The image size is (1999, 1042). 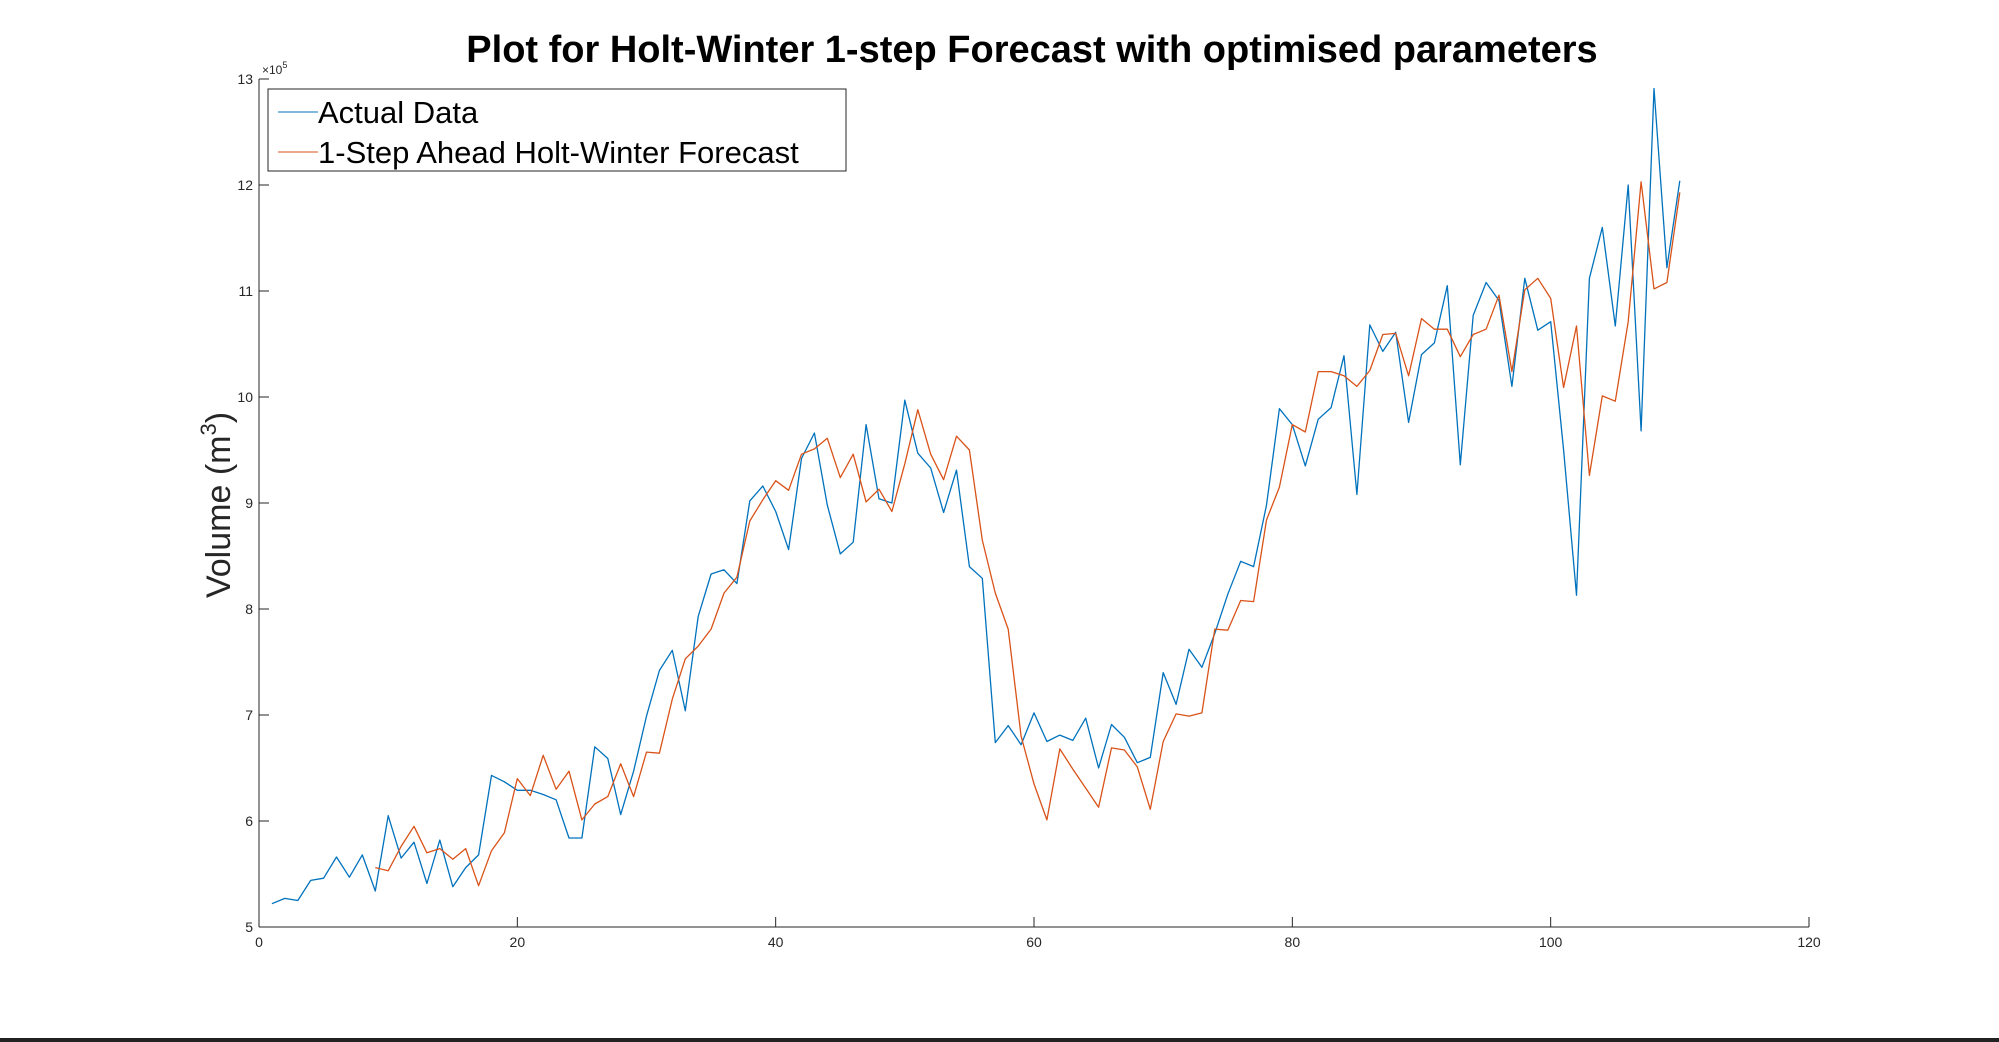 What do you see at coordinates (249, 503) in the screenshot?
I see `y-tick-label: 9` at bounding box center [249, 503].